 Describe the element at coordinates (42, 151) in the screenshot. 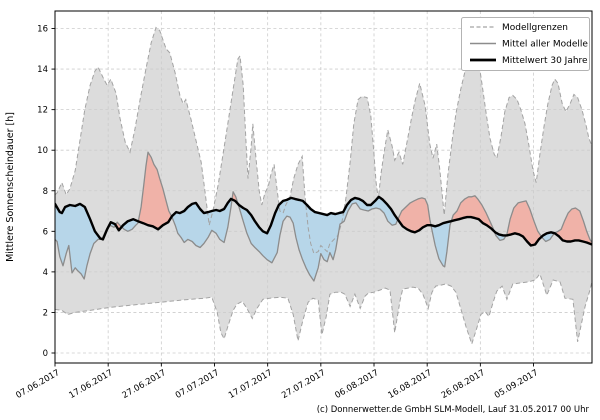

I see `y-tick-label: 10` at that location.